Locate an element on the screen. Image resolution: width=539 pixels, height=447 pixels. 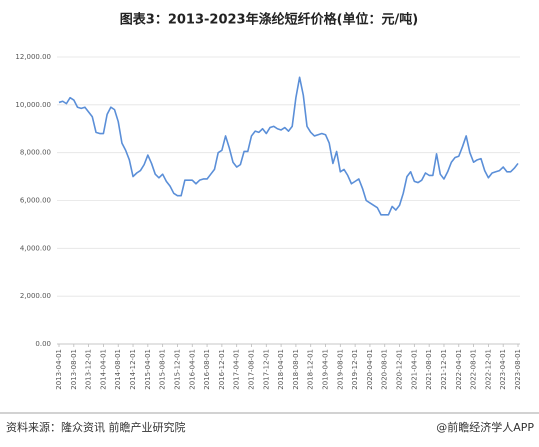
x-tick-label: 2023-04-01 is located at coordinates (503, 369).